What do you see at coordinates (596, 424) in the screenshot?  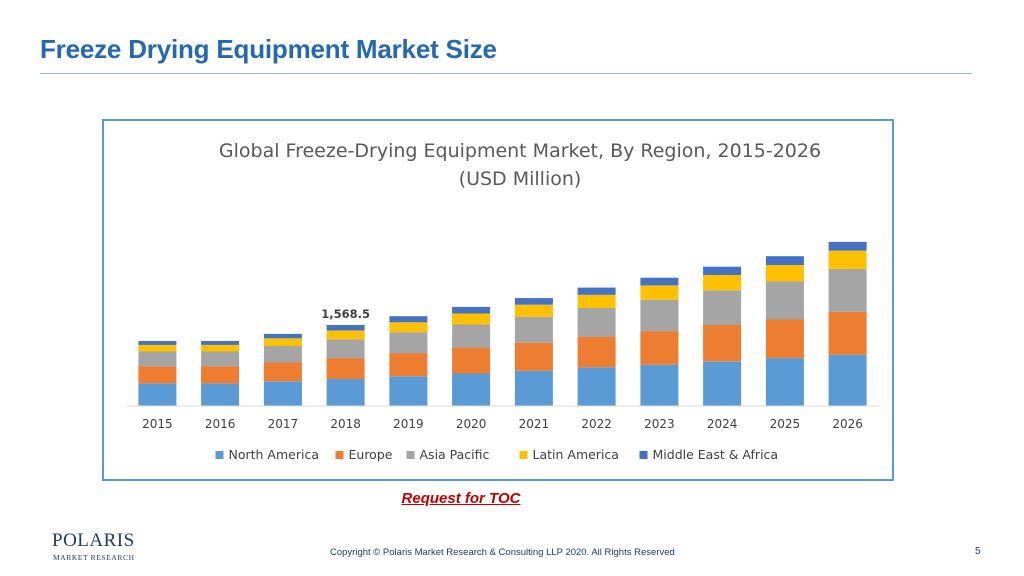 I see `x-tick-label: 2022` at bounding box center [596, 424].